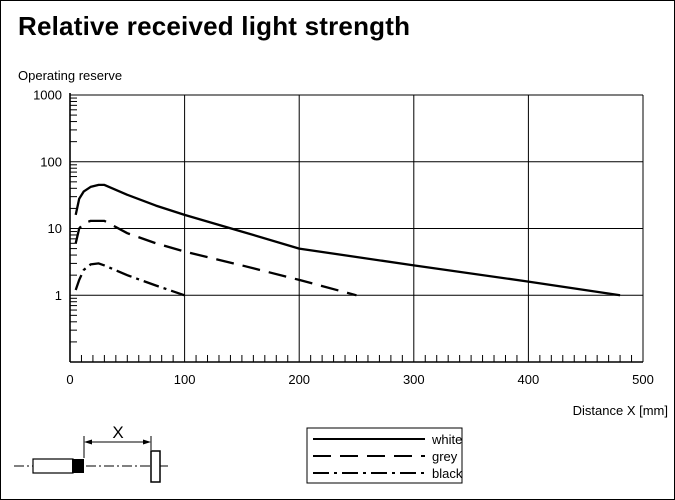  Describe the element at coordinates (299, 379) in the screenshot. I see `x-tick-label: 200` at that location.